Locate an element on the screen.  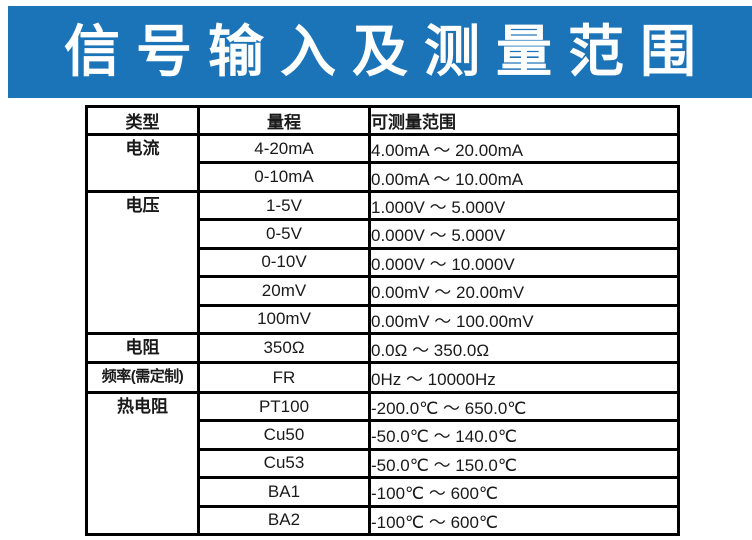
measurable-range-cell: 1.000V ～ 5.000V is located at coordinates (524, 205).